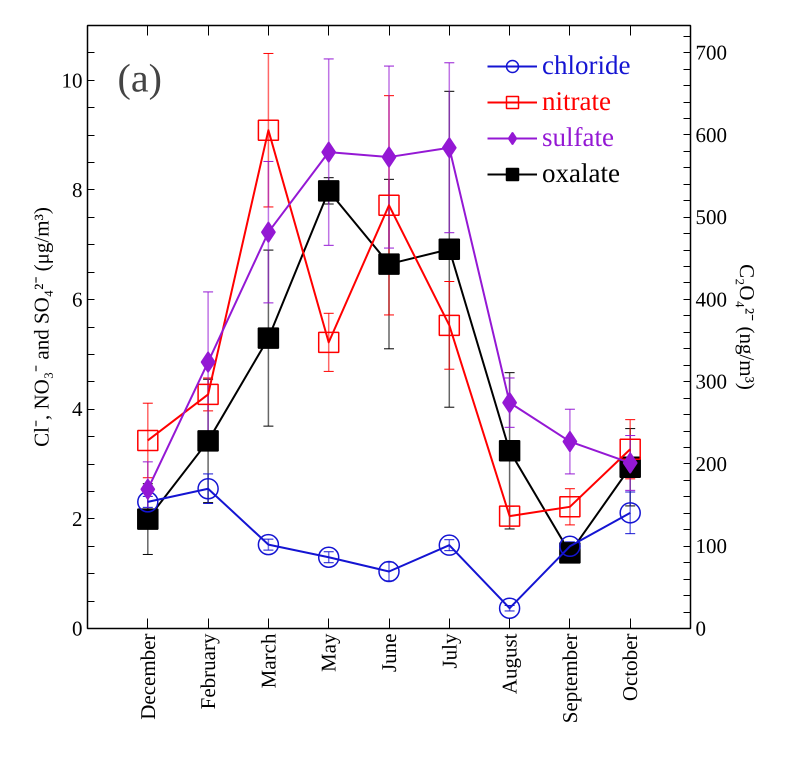 The width and height of the screenshot is (803, 768). I want to click on y2-tick-label: 700, so click(711, 52).